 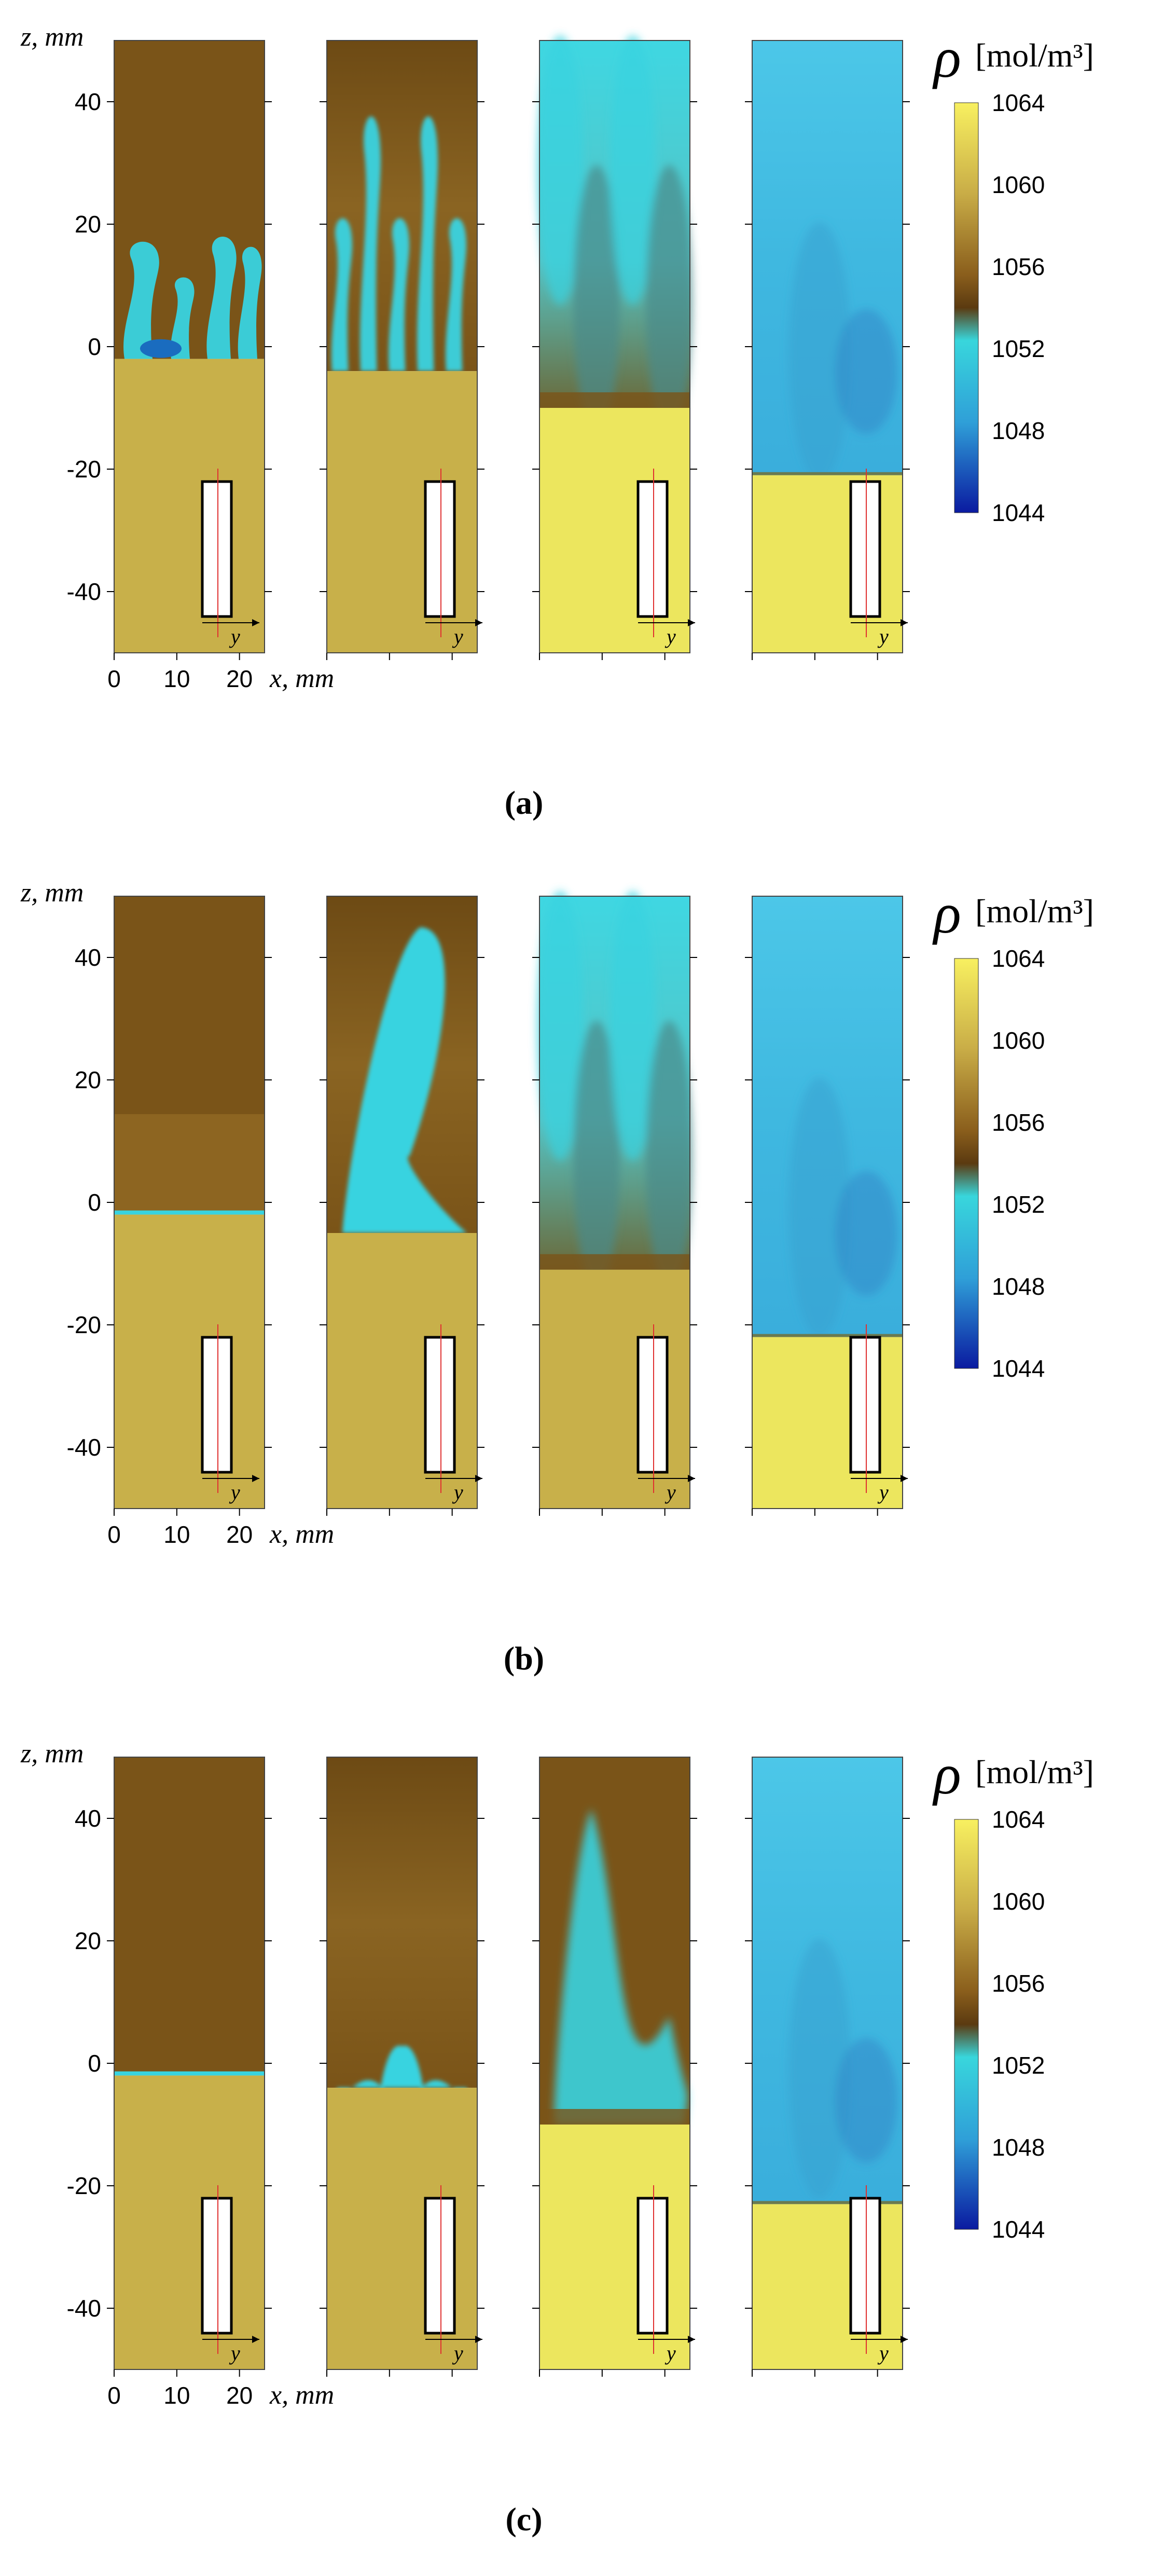 What do you see at coordinates (176, 678) in the screenshot?
I see `x-tick-label: 10` at bounding box center [176, 678].